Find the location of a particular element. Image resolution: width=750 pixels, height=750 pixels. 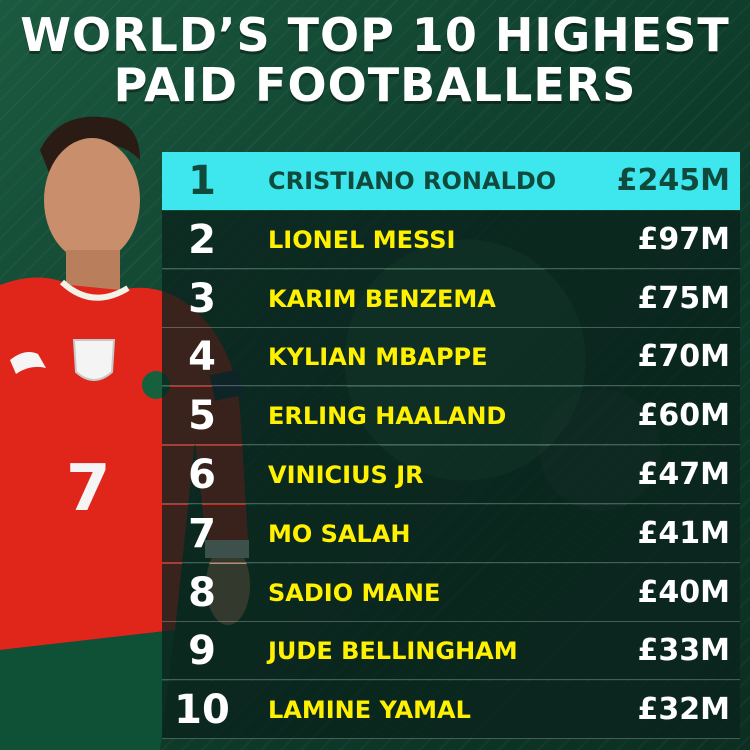

player-shorts is located at coordinates (87, 690).